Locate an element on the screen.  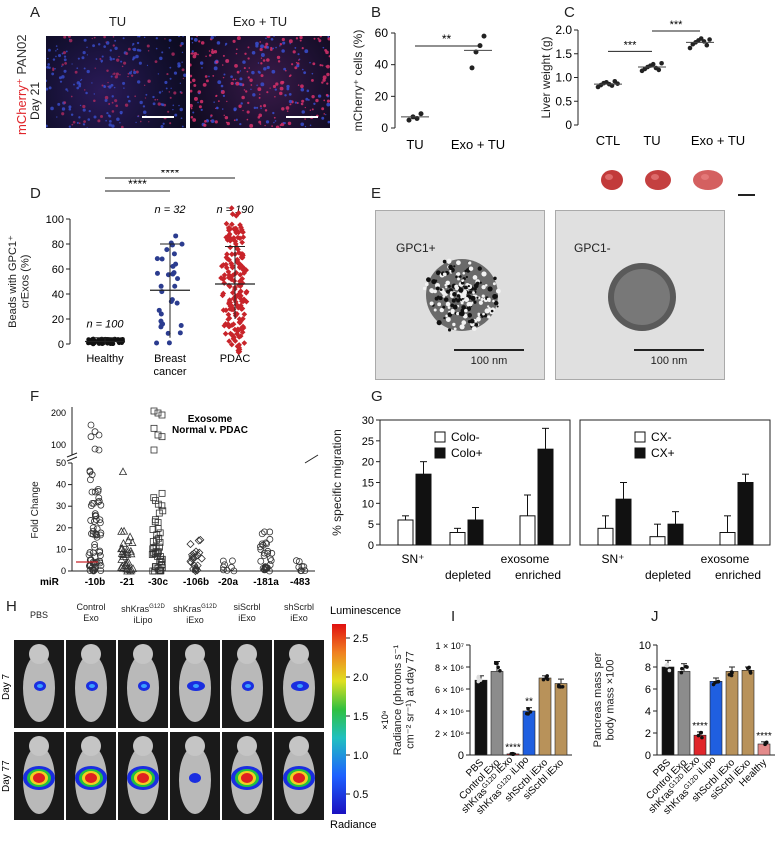
lum-signal-peak is located at coordinates (299, 778).